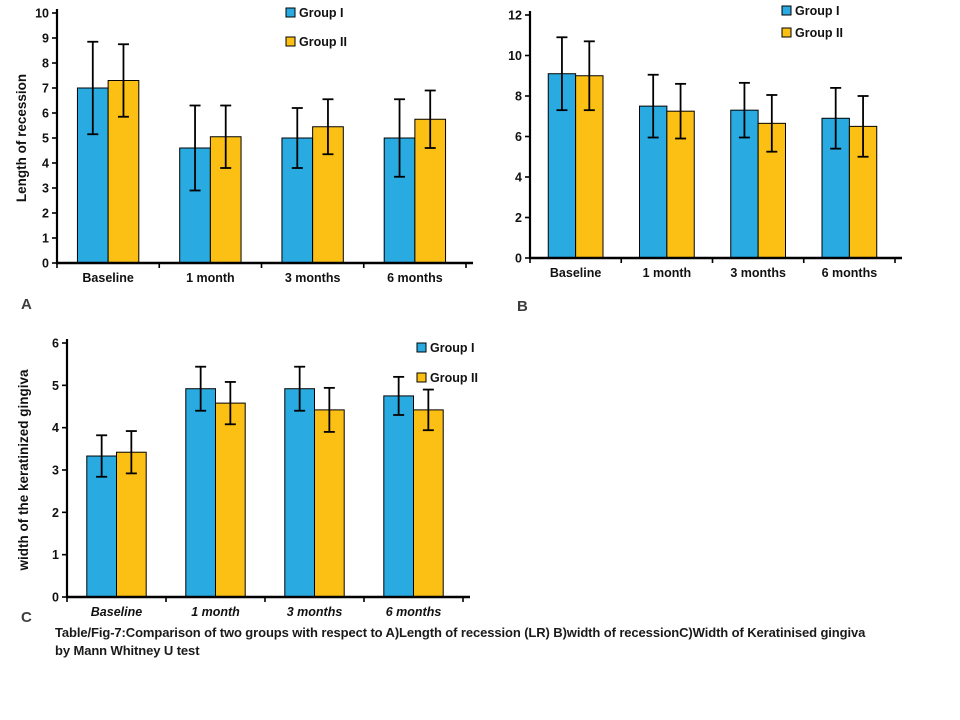  Describe the element at coordinates (515, 16) in the screenshot. I see `y-tick-label: 12` at that location.